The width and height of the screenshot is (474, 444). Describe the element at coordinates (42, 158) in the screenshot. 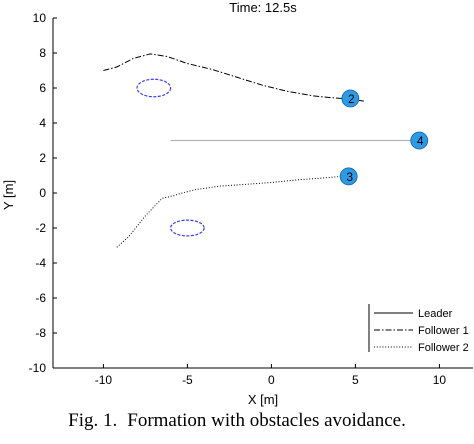

I see `y-tick-label: 2` at that location.